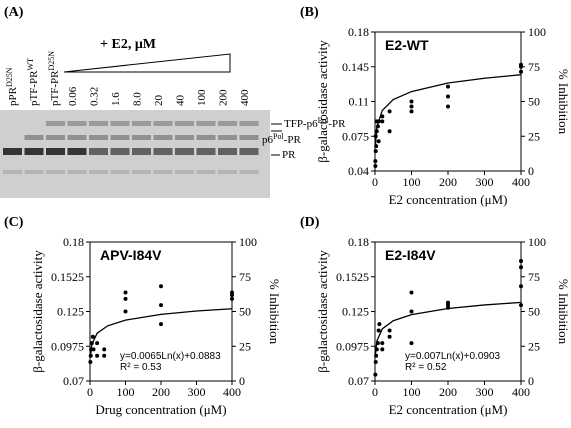 The image size is (571, 428). Describe the element at coordinates (410, 255) in the screenshot. I see `chart-title: E2-I84V` at that location.